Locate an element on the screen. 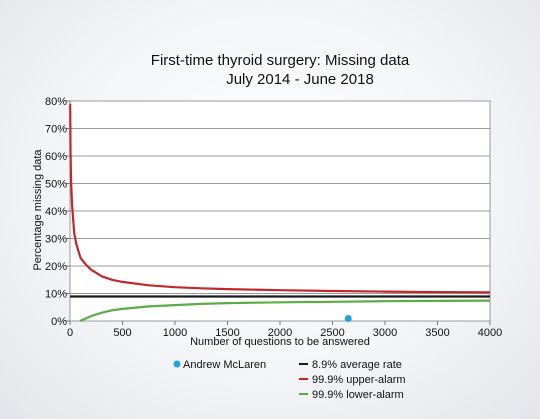  x-tick-label: 1000 is located at coordinates (175, 333).